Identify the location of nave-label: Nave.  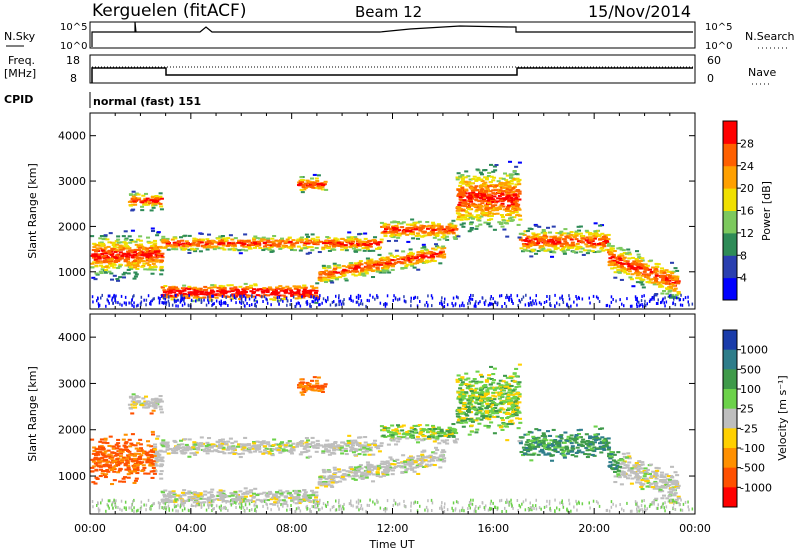
(762, 72).